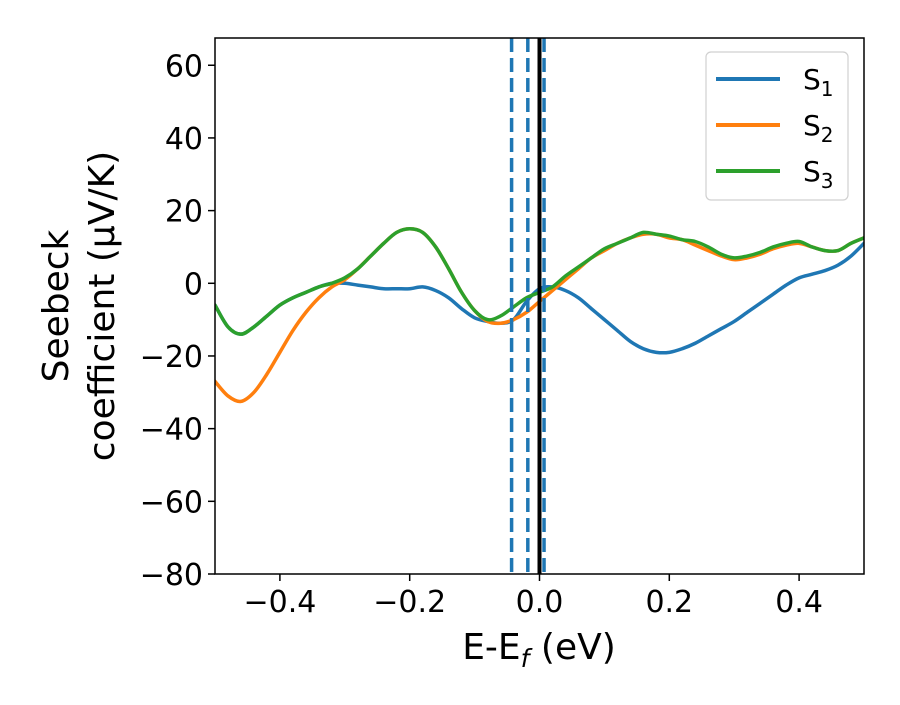 This screenshot has height=705, width=900. What do you see at coordinates (540, 602) in the screenshot?
I see `x-tick-label: 0.0` at bounding box center [540, 602].